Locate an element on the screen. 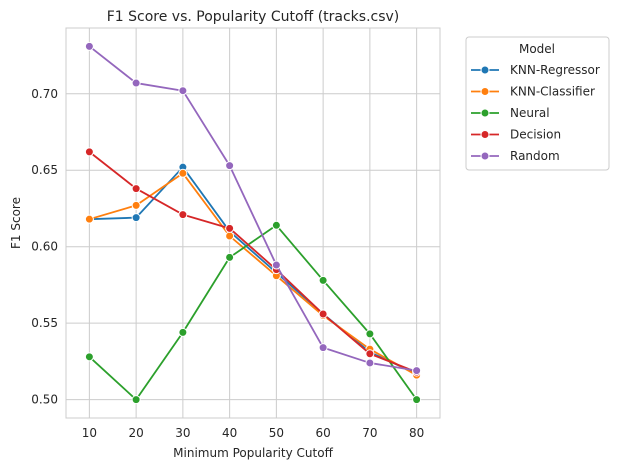 Image resolution: width=623 pixels, height=470 pixels. x-tick-label: 70 is located at coordinates (369, 433).